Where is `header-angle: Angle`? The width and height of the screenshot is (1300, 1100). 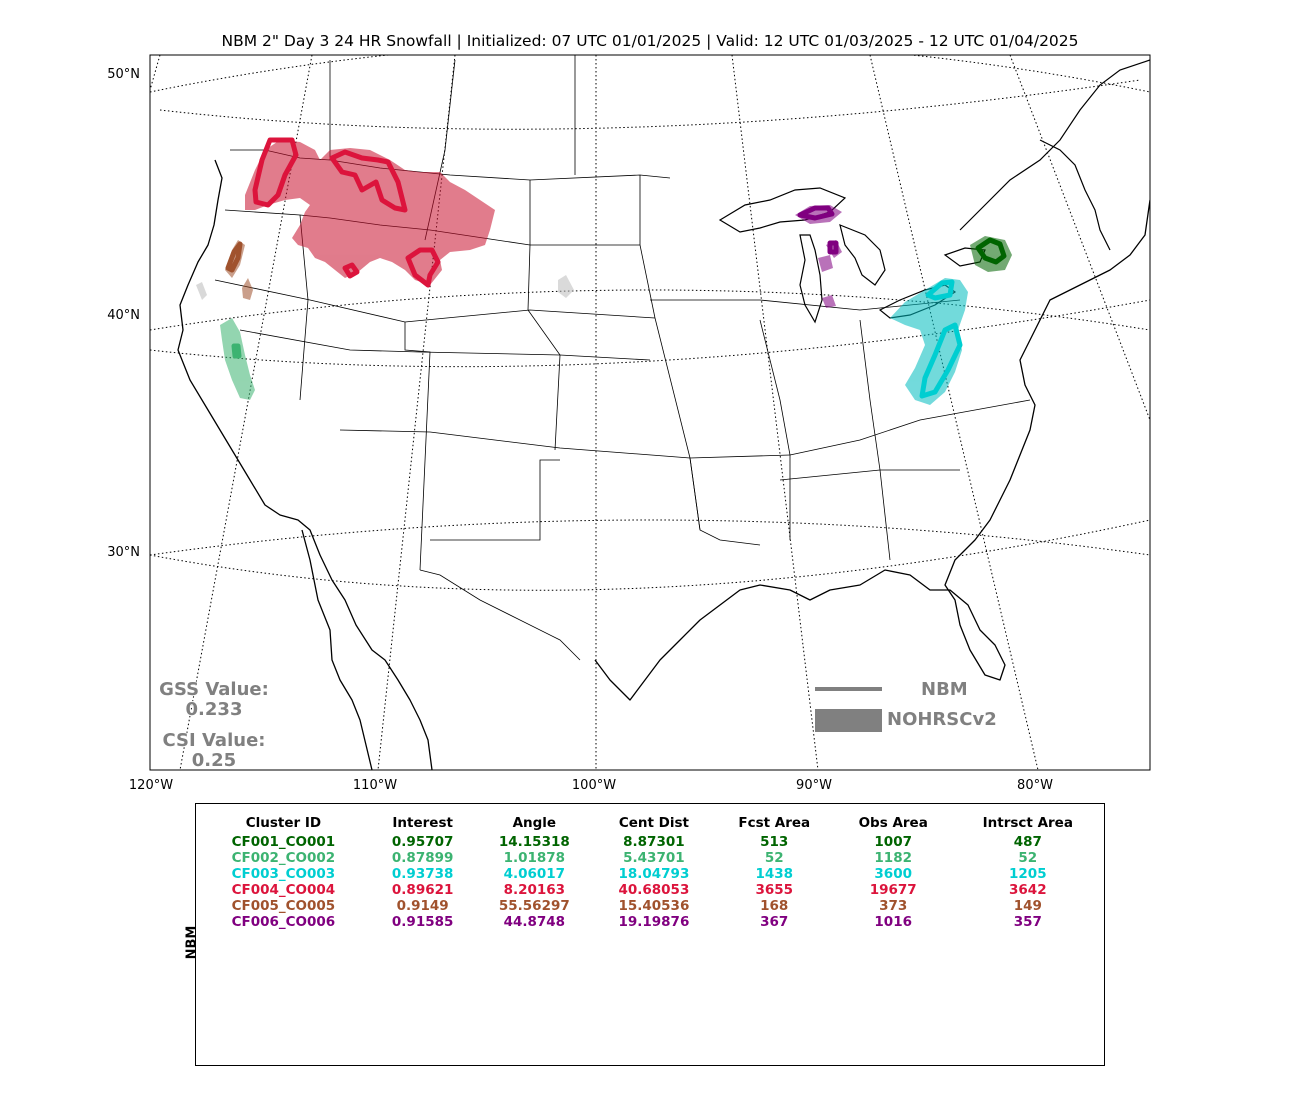
header-angle: Angle is located at coordinates (534, 823).